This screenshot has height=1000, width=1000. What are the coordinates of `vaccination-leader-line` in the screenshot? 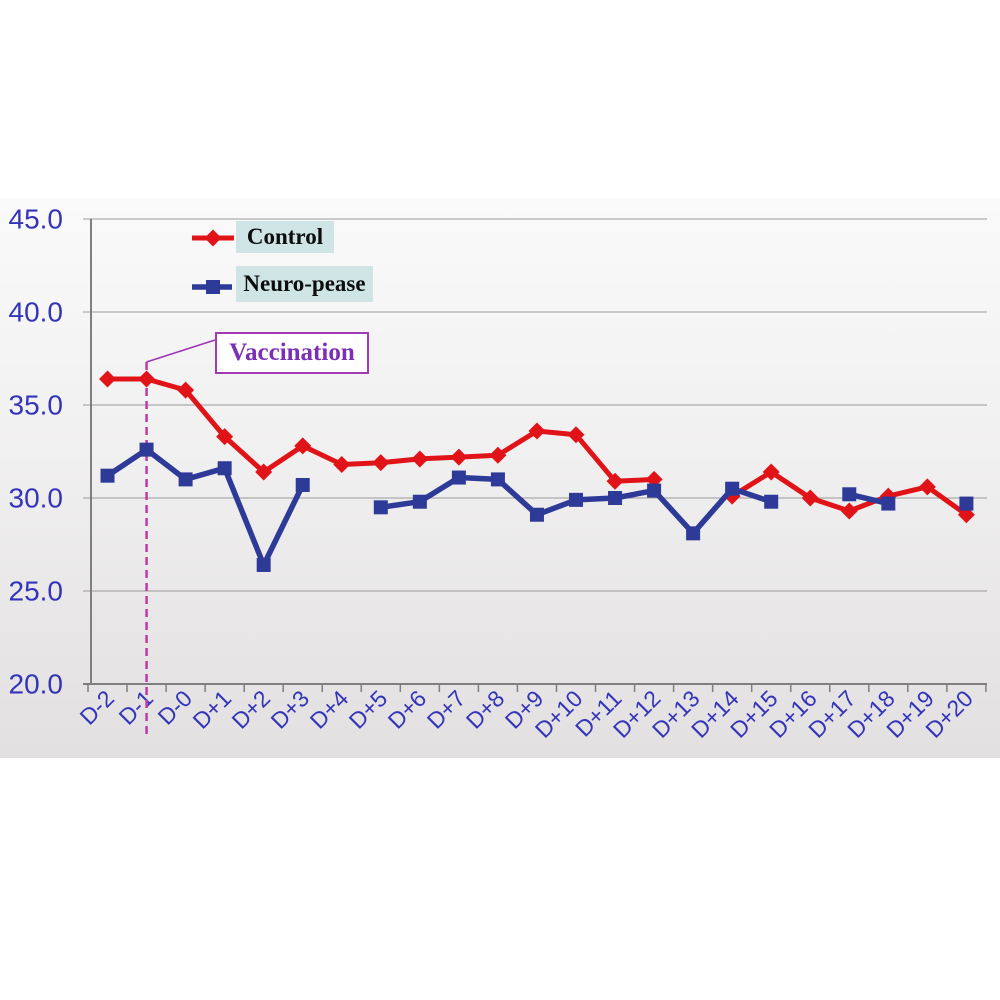 It's located at (181, 351).